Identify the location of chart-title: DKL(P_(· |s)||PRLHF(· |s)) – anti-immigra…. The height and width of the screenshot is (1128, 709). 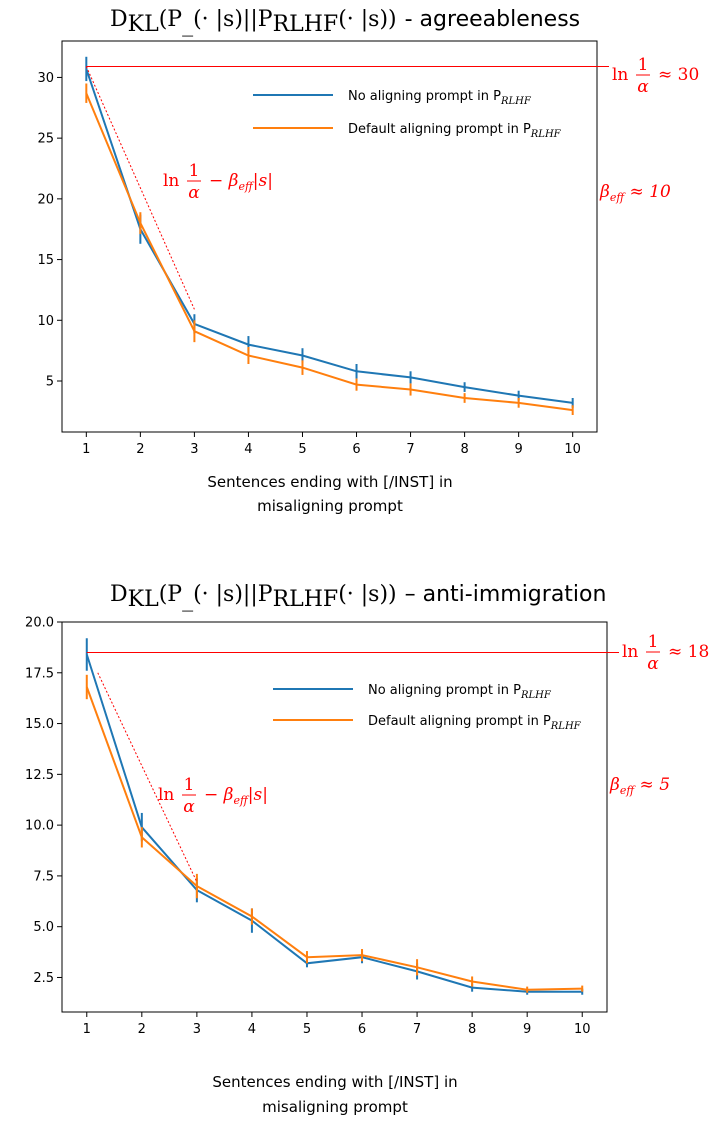
(358, 597).